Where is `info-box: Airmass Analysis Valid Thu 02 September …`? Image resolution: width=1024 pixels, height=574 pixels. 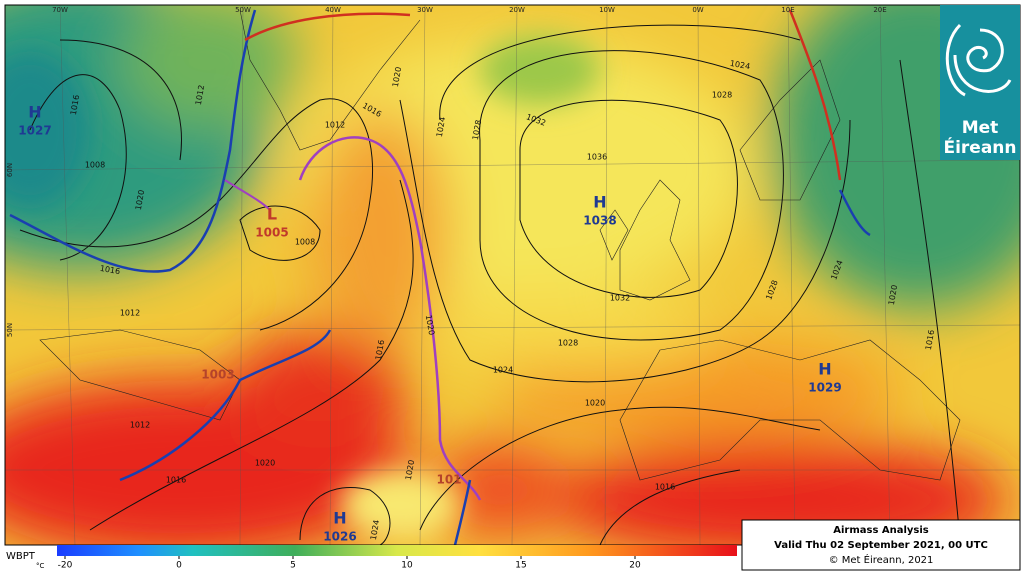
info-box: Airmass Analysis Valid Thu 02 September … is located at coordinates (881, 545).